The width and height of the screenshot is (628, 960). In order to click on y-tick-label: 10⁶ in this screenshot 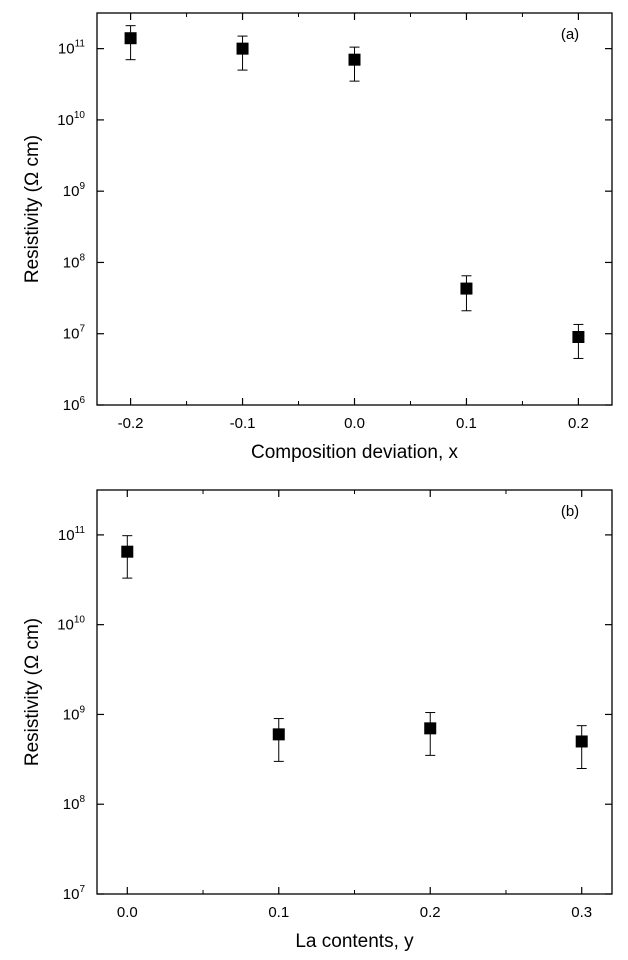, I will do `click(74, 404)`.